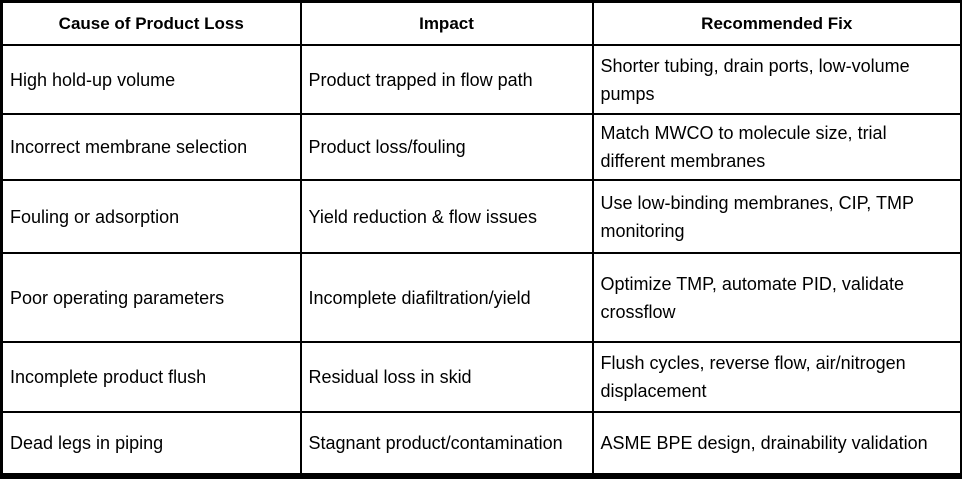 Image resolution: width=962 pixels, height=479 pixels. What do you see at coordinates (446, 377) in the screenshot?
I see `cell-impact: Residual loss in skid` at bounding box center [446, 377].